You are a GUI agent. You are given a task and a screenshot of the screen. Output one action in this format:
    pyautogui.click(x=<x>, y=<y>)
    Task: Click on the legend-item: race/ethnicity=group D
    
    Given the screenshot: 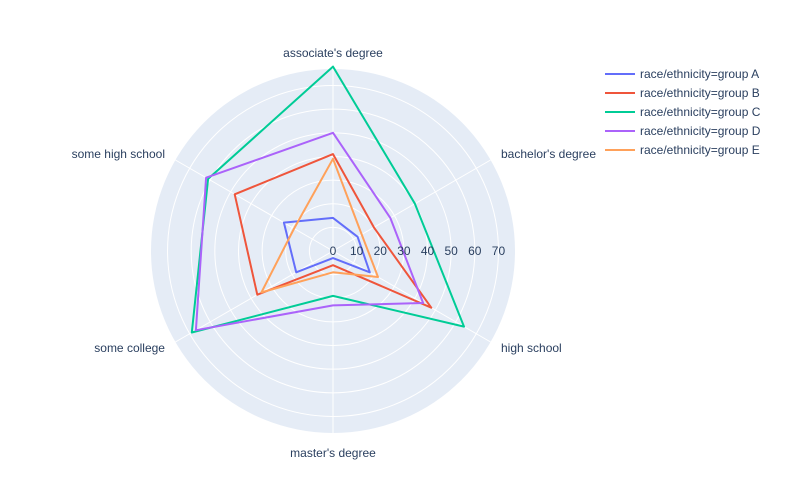 What is the action you would take?
    pyautogui.click(x=683, y=131)
    